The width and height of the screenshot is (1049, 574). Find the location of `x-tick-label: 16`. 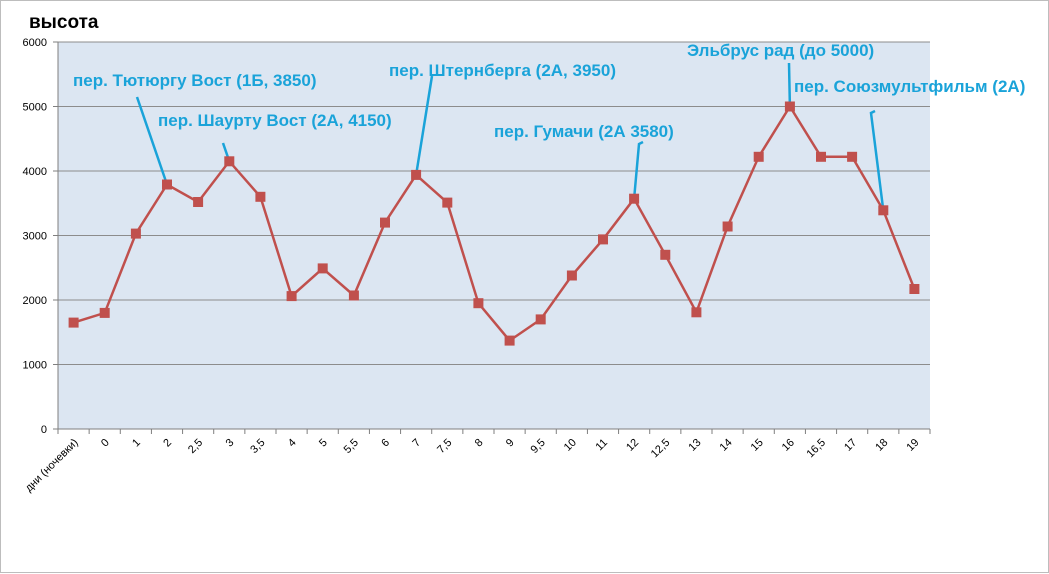

x-tick-label: 16 is located at coordinates (788, 445).